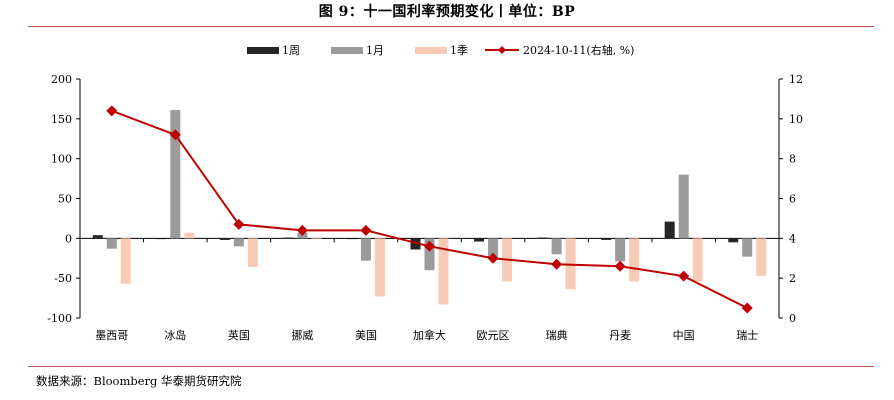  I want to click on category-label: 冰岛, so click(175, 335).